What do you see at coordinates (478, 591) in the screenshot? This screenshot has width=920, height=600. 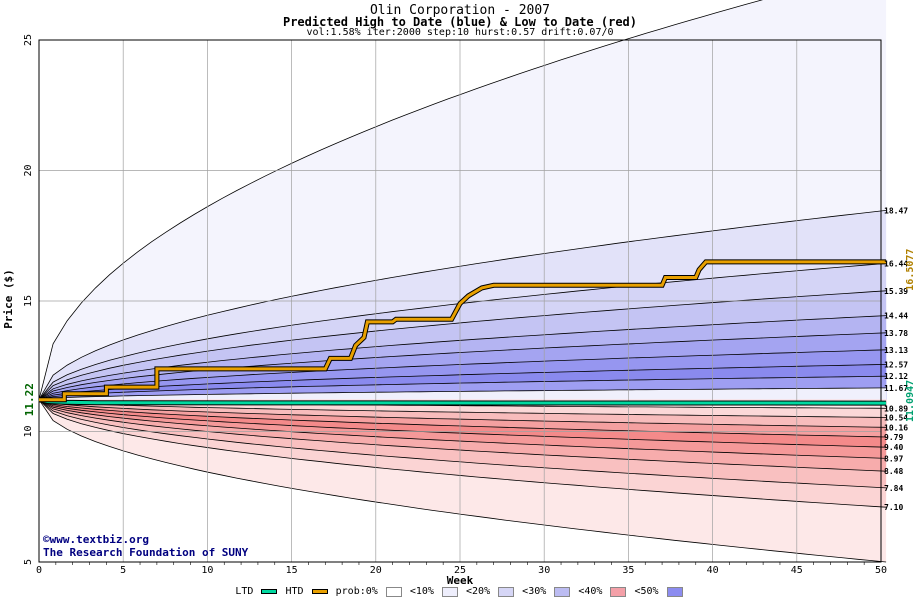 I see `legend-bin-2: <20%` at bounding box center [478, 591].